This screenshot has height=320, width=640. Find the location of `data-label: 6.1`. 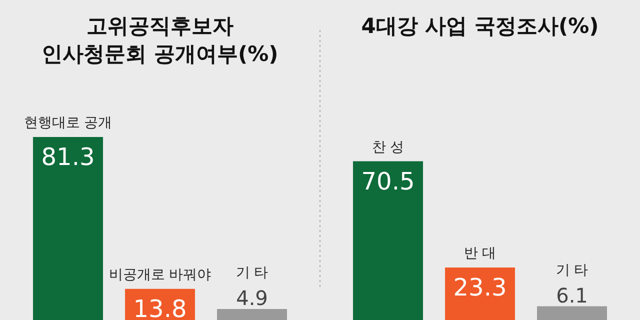

data-label: 6.1 is located at coordinates (572, 295).